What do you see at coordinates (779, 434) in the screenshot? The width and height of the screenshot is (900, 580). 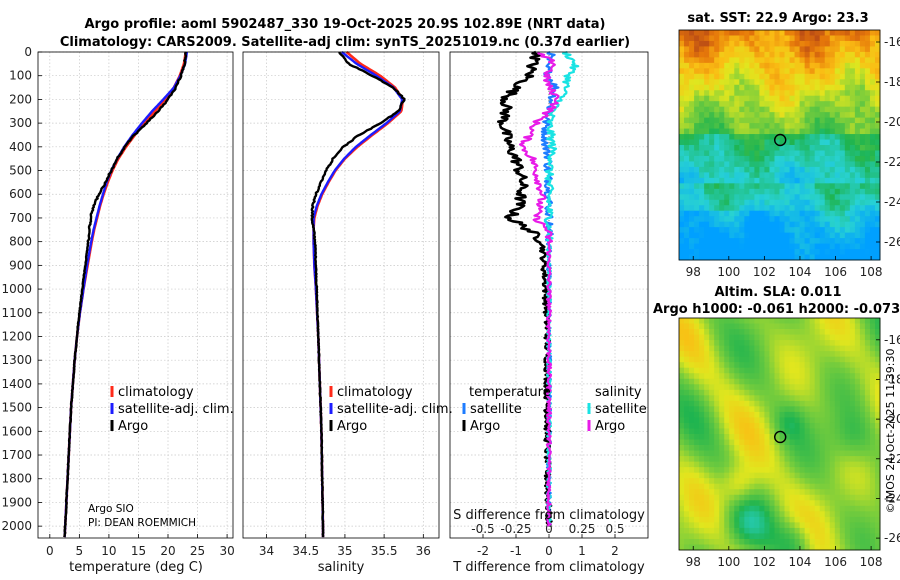 I see `map-frame` at bounding box center [779, 434].